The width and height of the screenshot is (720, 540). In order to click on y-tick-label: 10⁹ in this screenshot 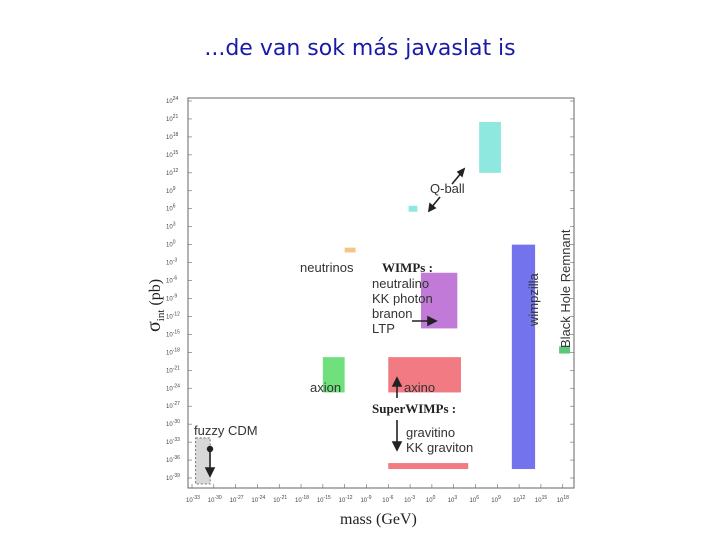, I will do `click(171, 190)`.